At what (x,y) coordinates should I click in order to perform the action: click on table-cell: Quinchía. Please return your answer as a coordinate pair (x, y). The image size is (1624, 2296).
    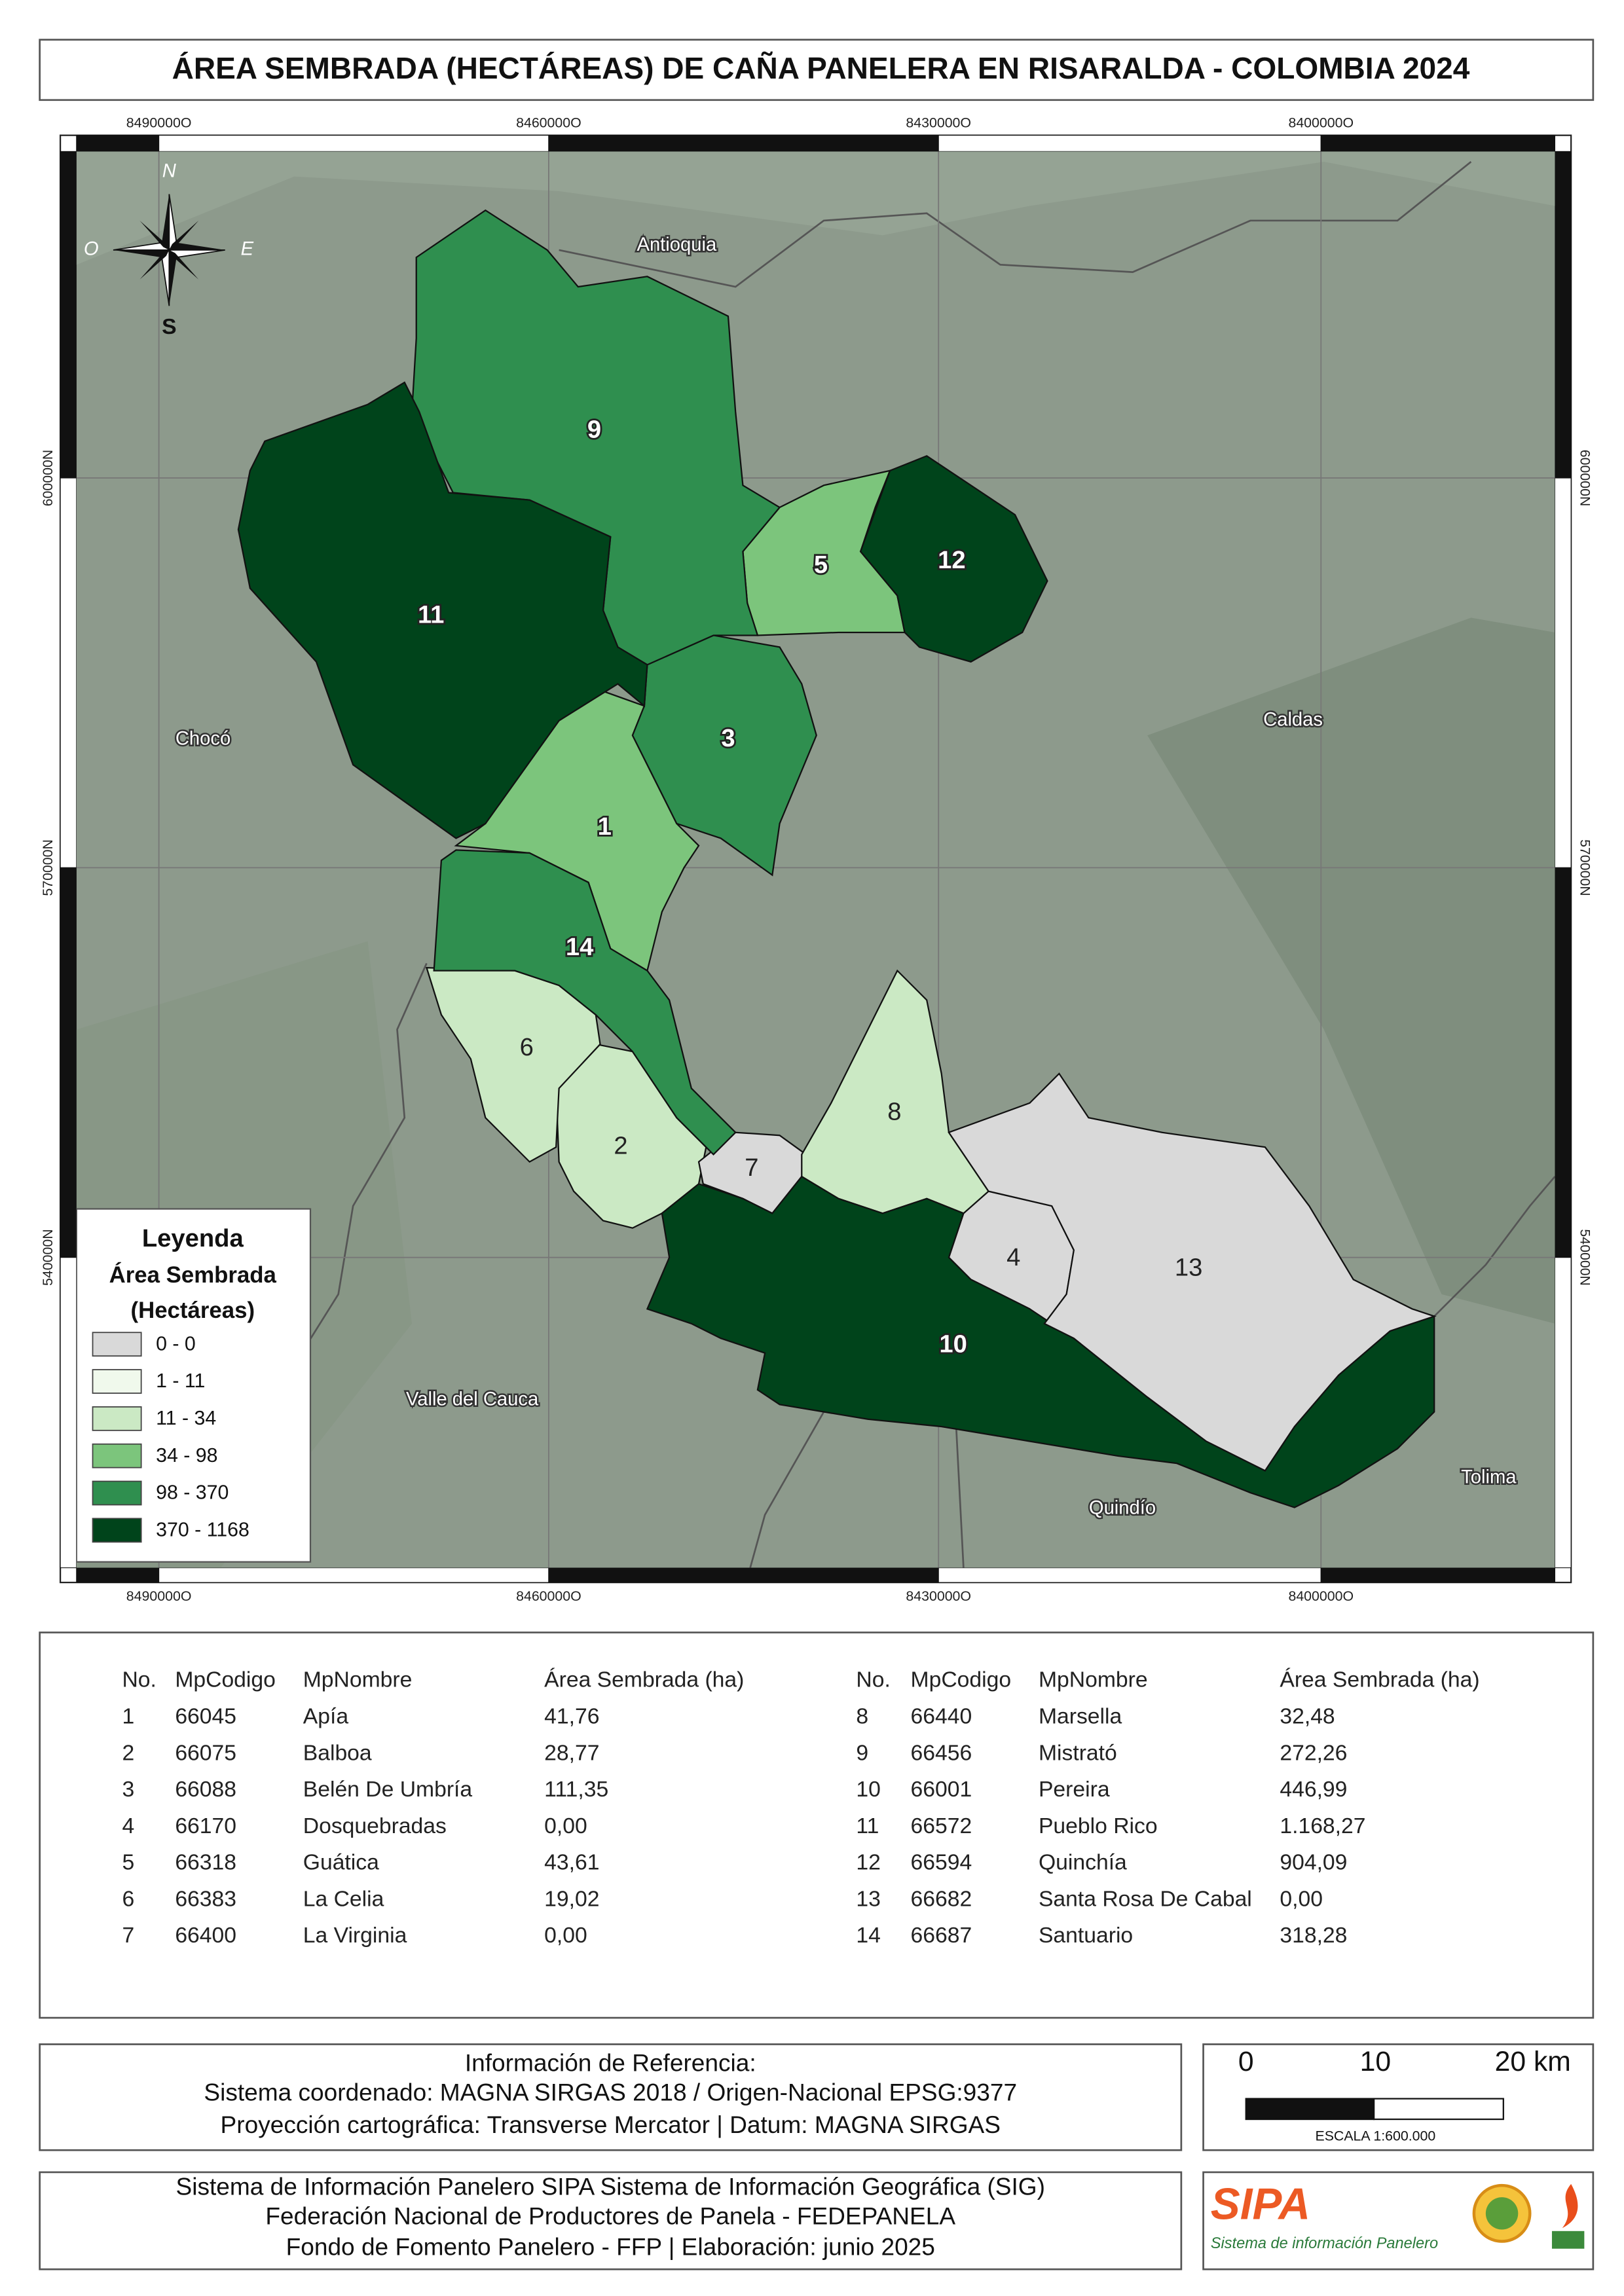
    Looking at the image, I should click on (1083, 1863).